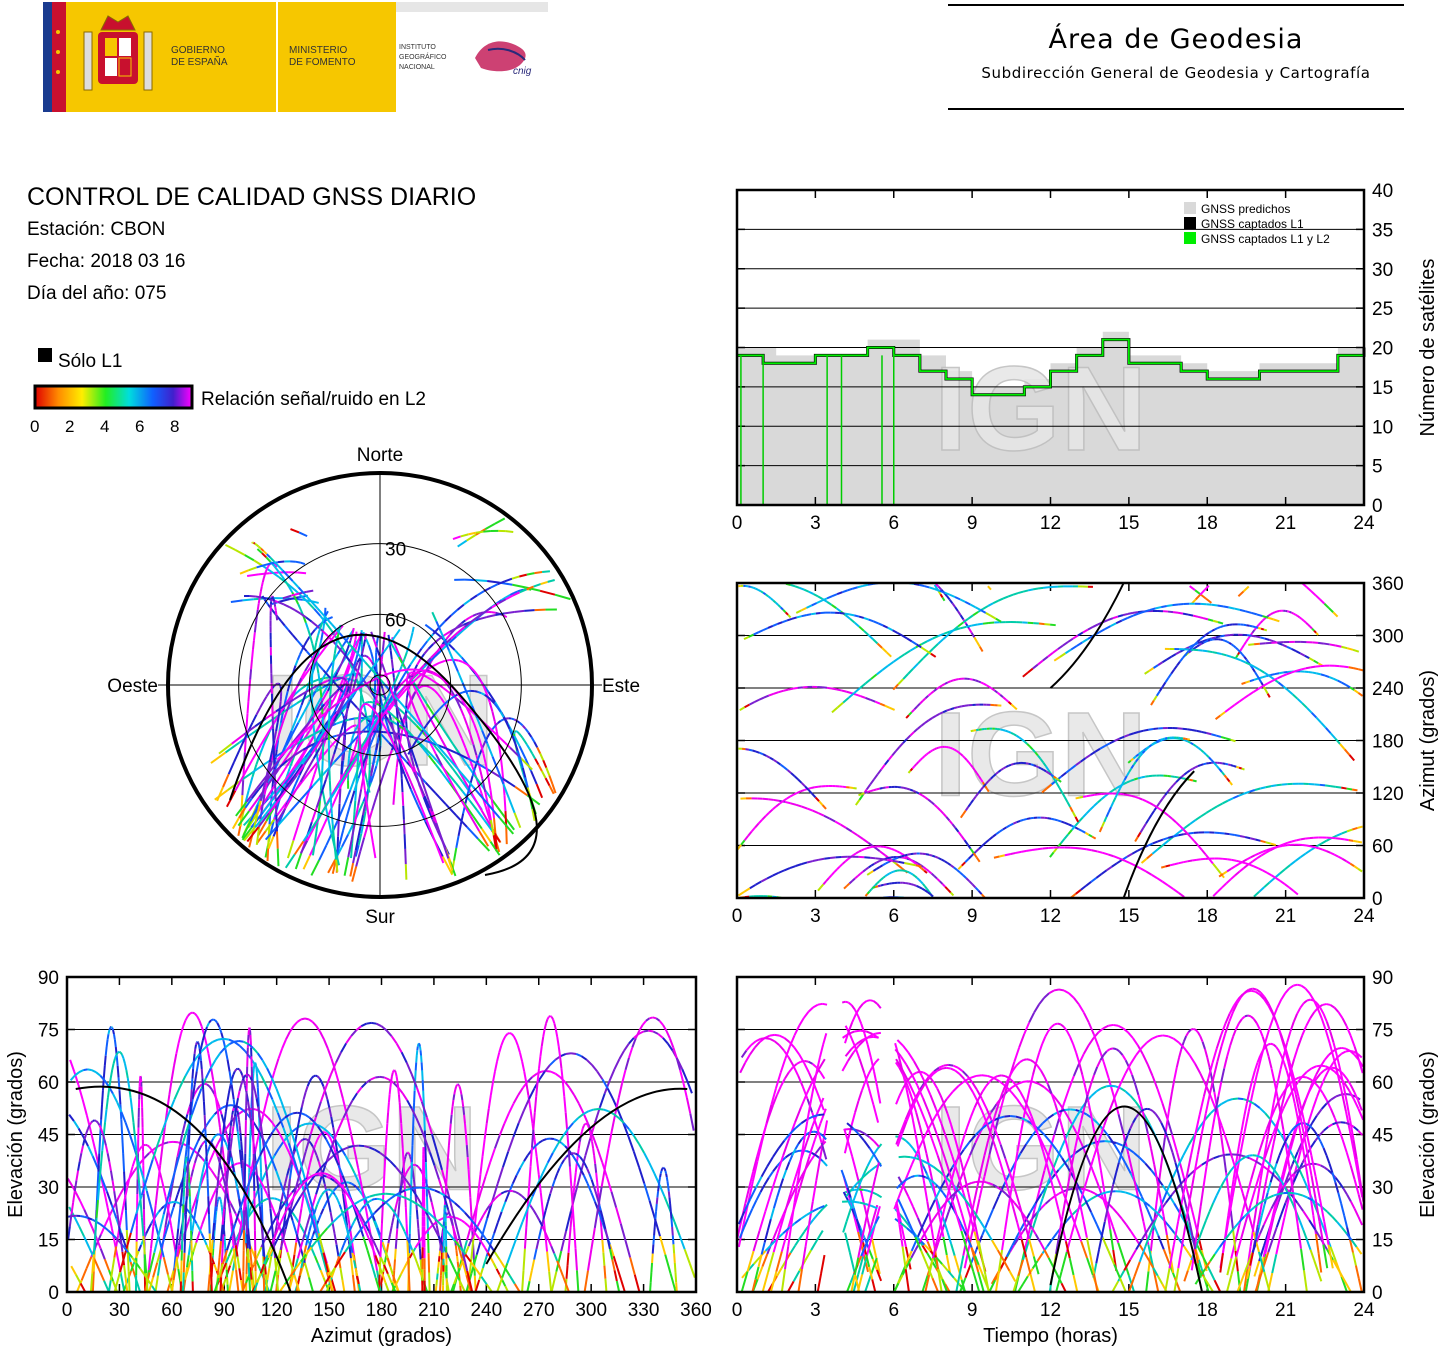  Describe the element at coordinates (1128, 523) in the screenshot. I see `x-tick-label: 15` at that location.